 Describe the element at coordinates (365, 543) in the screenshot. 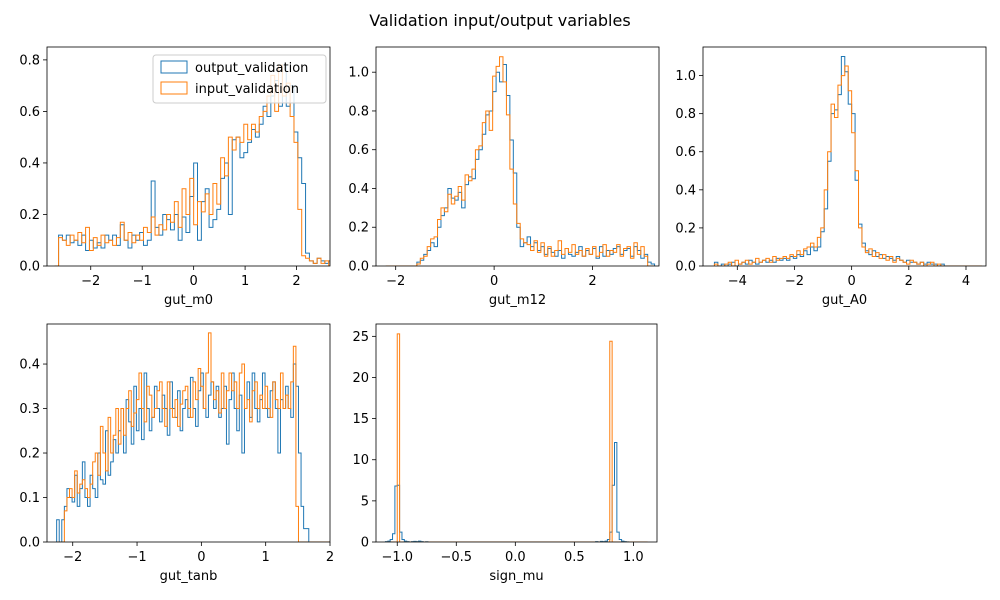

I see `y-tick-label: 0` at that location.